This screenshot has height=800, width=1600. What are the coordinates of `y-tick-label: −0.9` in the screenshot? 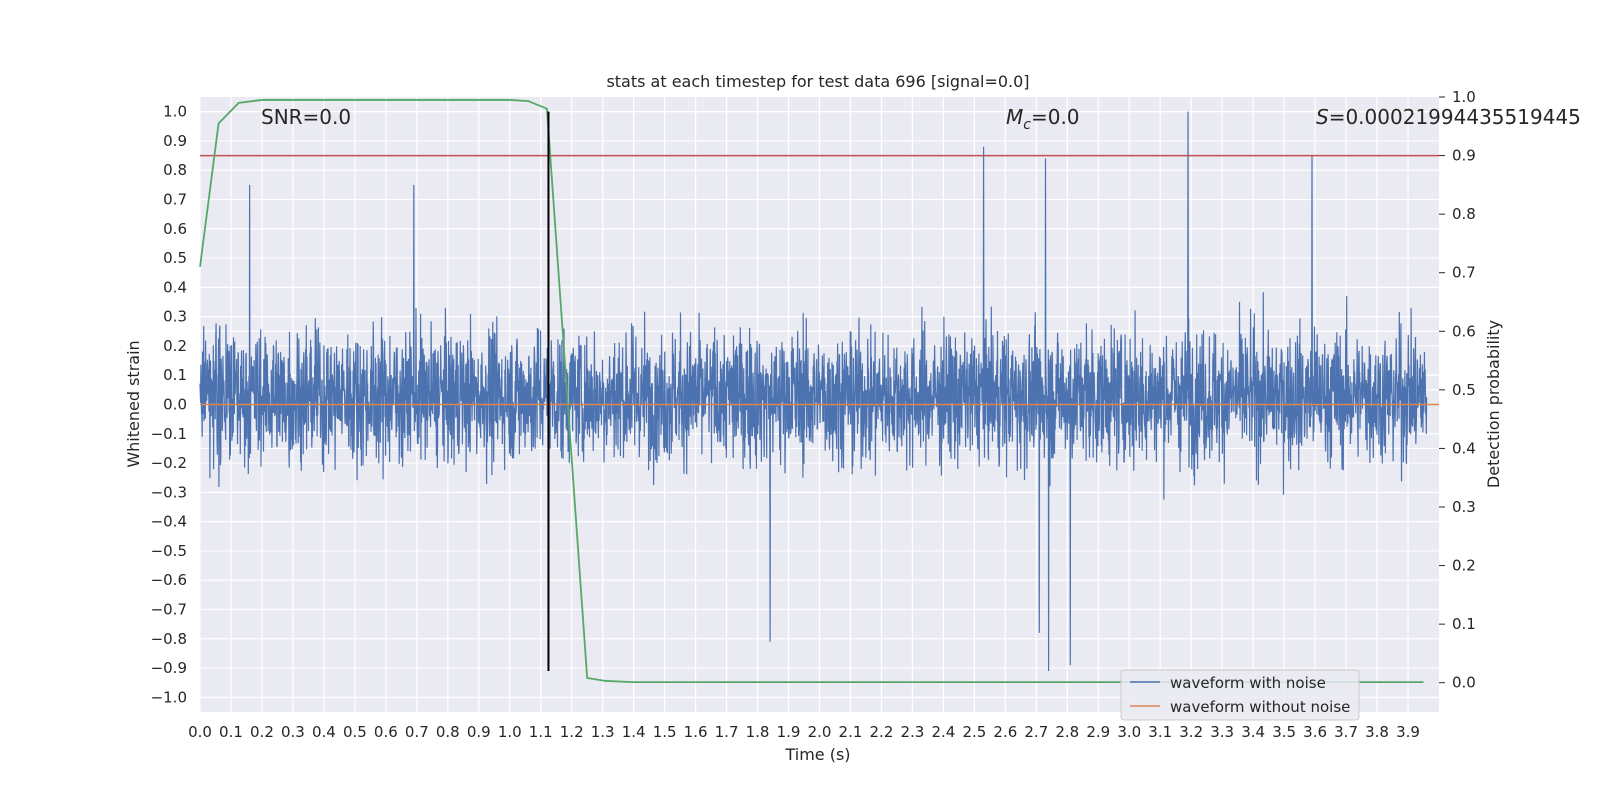 It's located at (169, 668).